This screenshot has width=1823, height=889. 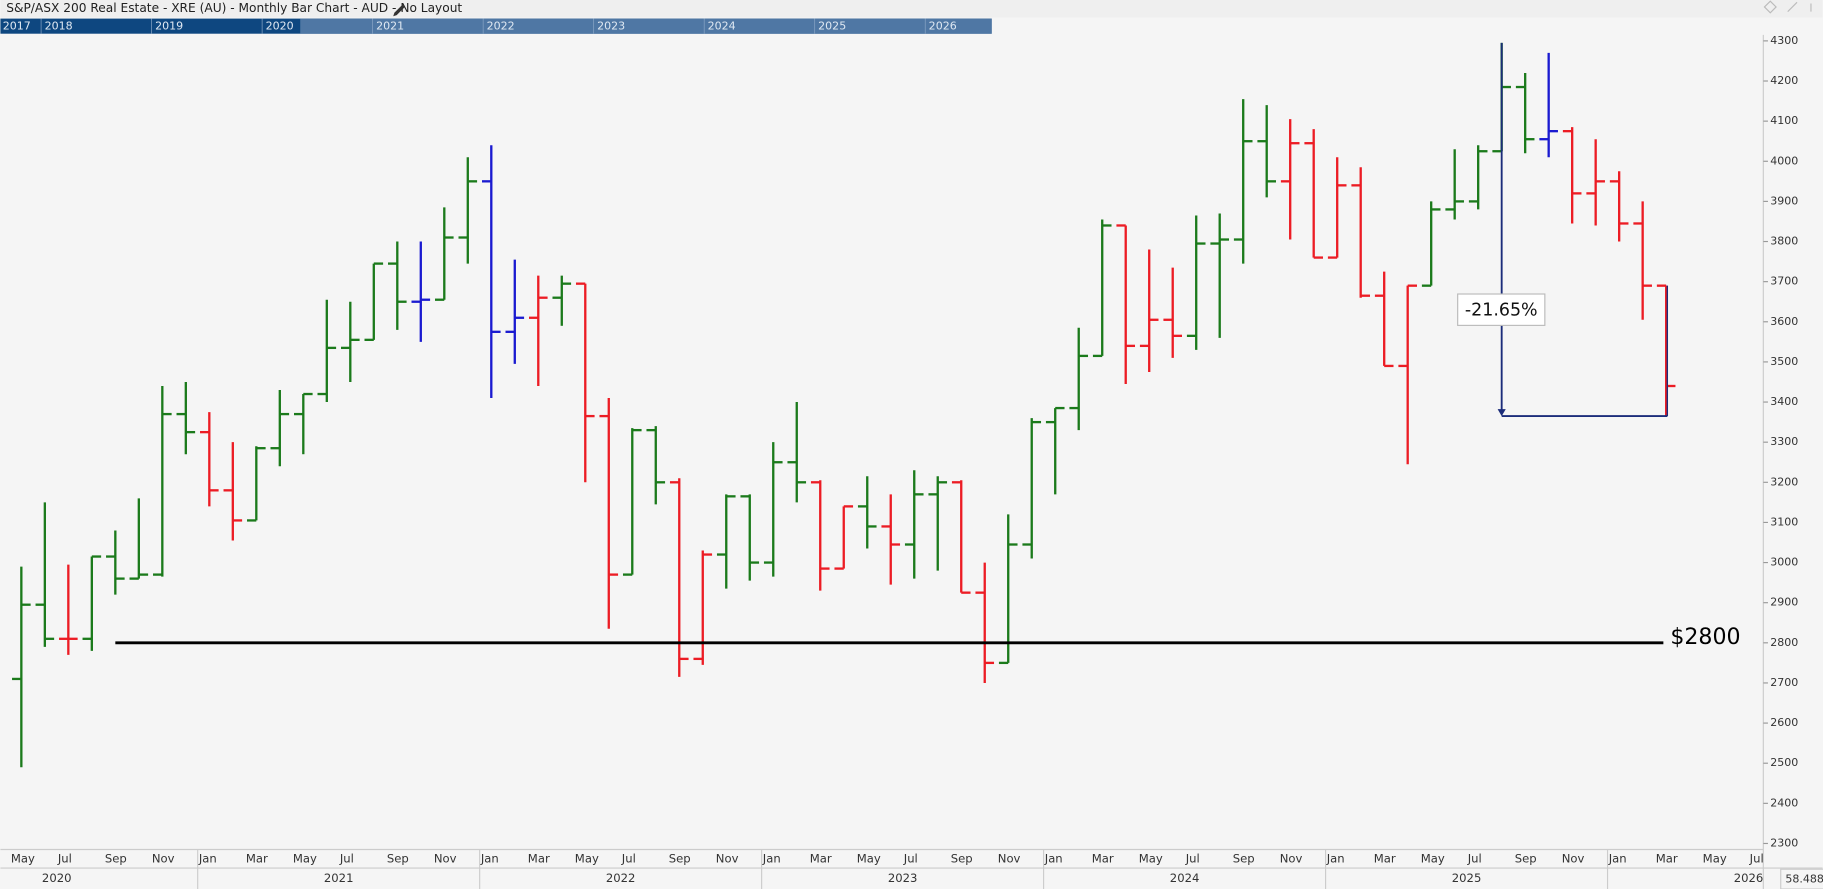 What do you see at coordinates (646, 26) in the screenshot?
I see `navigator-selection` at bounding box center [646, 26].